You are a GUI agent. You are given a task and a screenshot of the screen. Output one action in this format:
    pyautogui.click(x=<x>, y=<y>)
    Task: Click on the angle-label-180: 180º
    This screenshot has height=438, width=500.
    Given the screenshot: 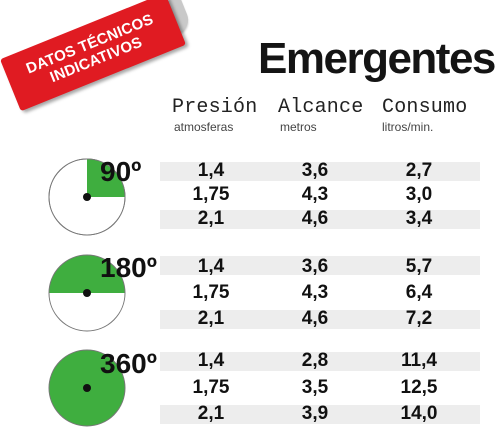 What is the action you would take?
    pyautogui.click(x=128, y=267)
    